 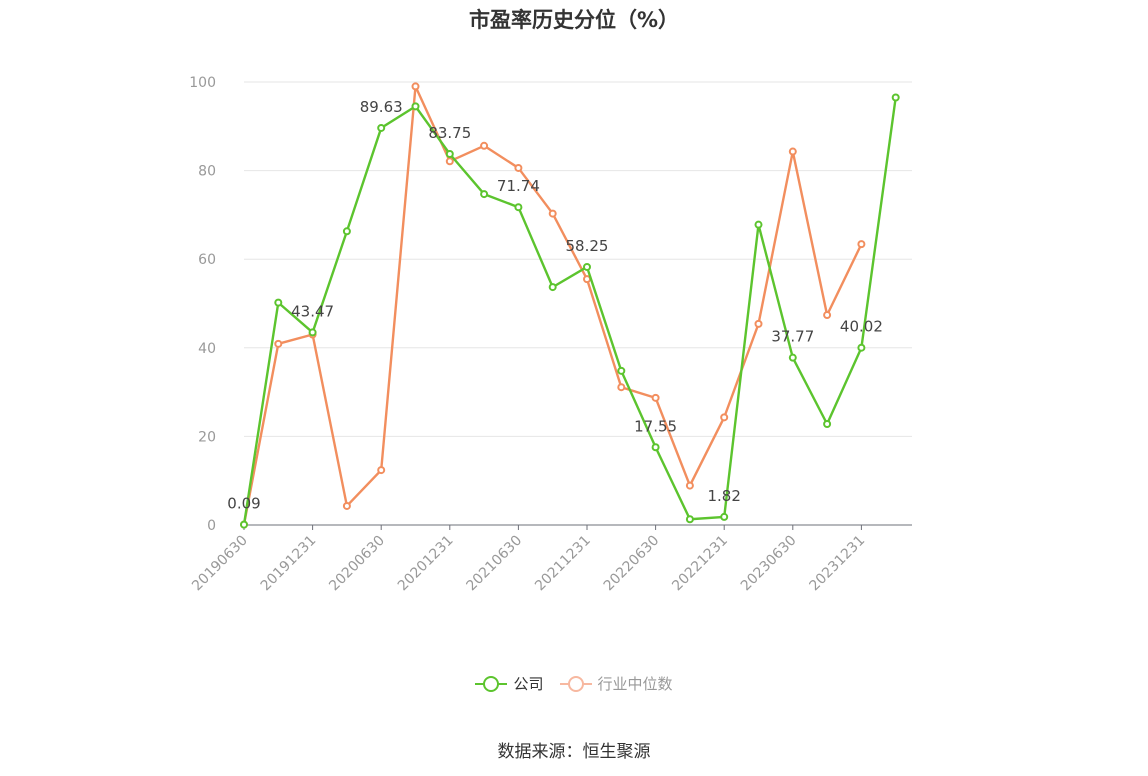 What do you see at coordinates (792, 337) in the screenshot?
I see `data-label: 37.77` at bounding box center [792, 337].